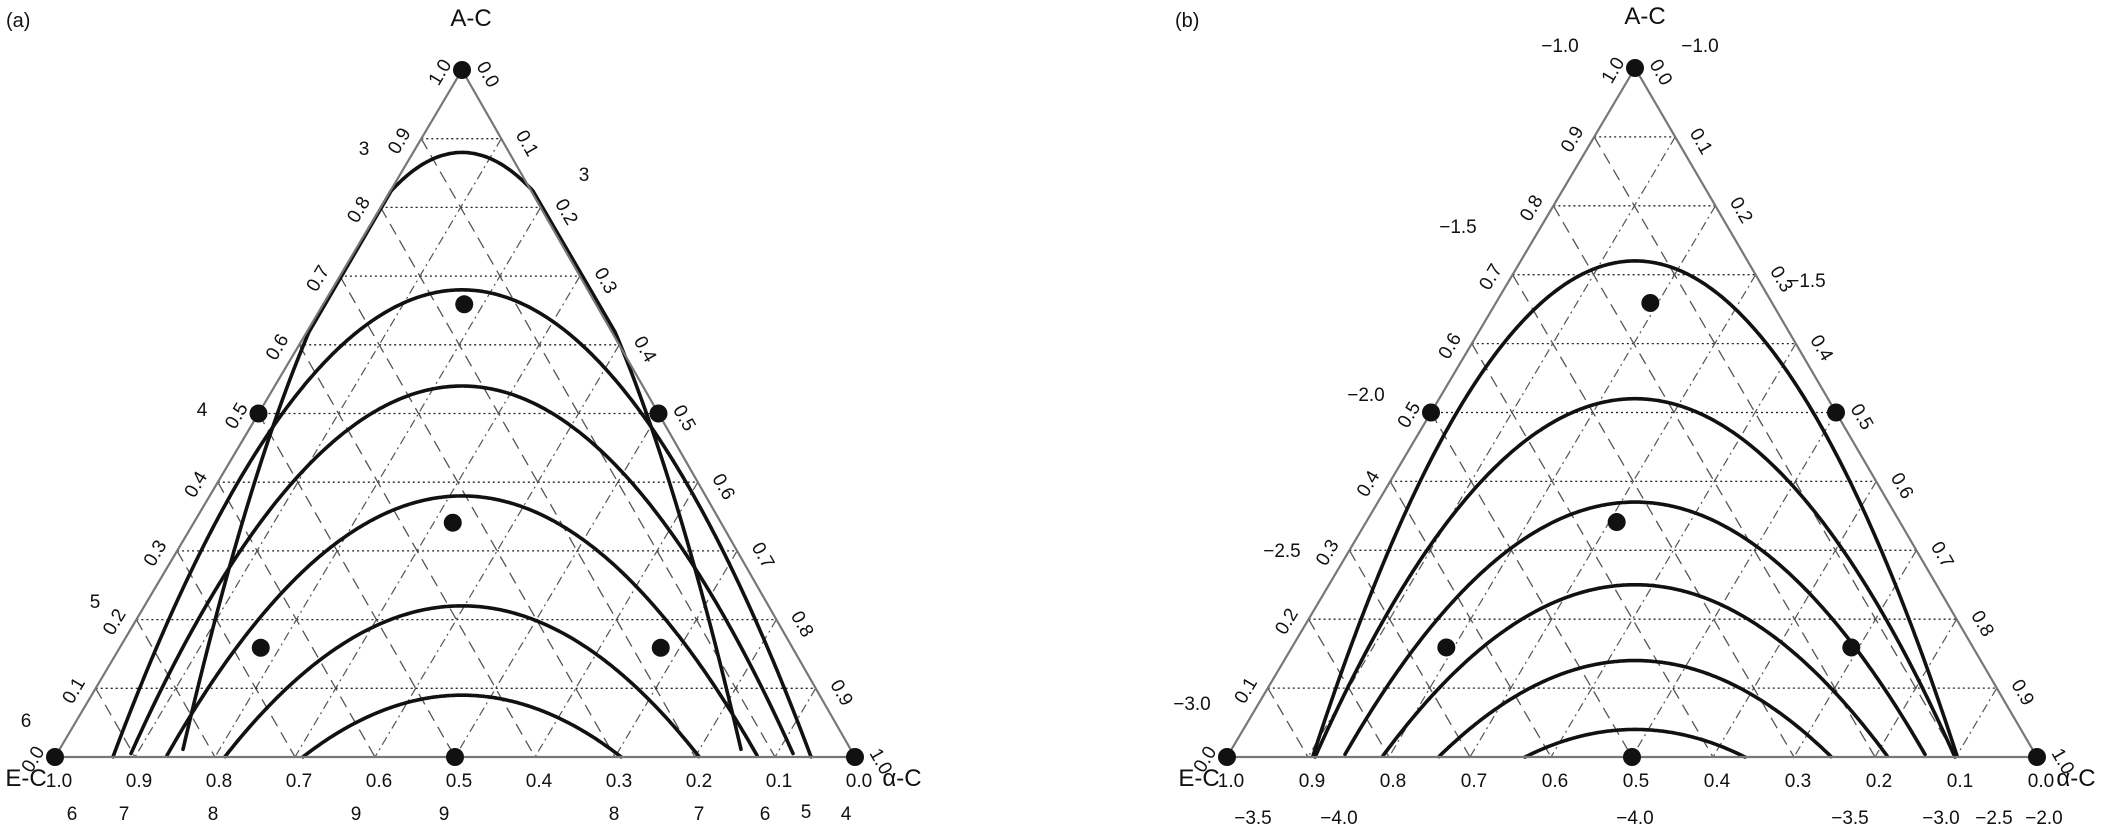  Describe the element at coordinates (1660, 72) in the screenshot. I see `tick-label-right: 0.0` at that location.